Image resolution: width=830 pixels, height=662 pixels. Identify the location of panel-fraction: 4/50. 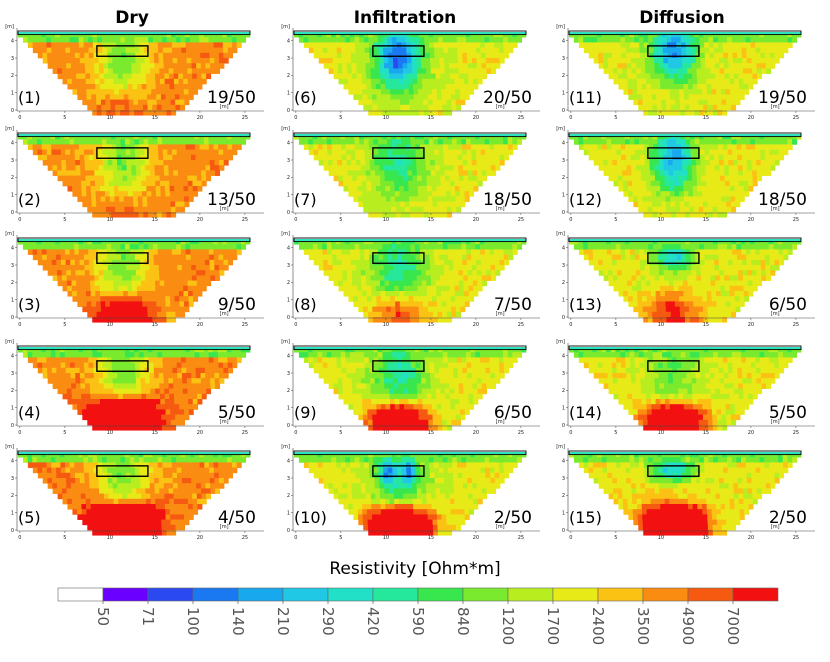
(236, 518).